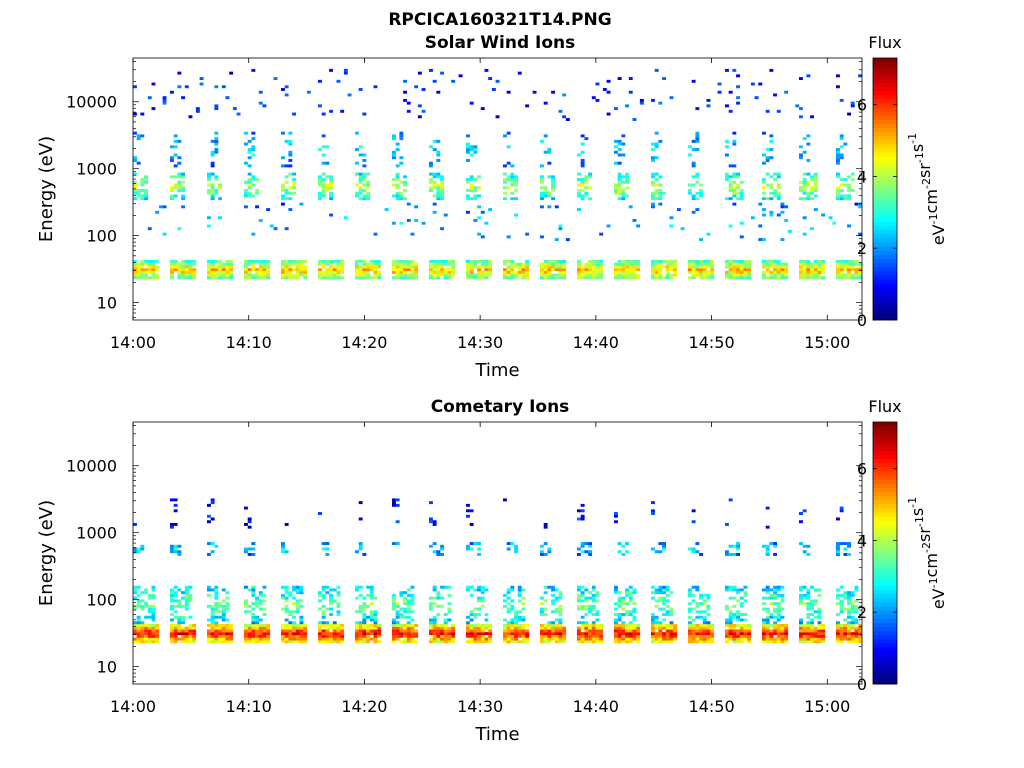  What do you see at coordinates (133, 342) in the screenshot?
I see `x-tick-label: 14:00` at bounding box center [133, 342].